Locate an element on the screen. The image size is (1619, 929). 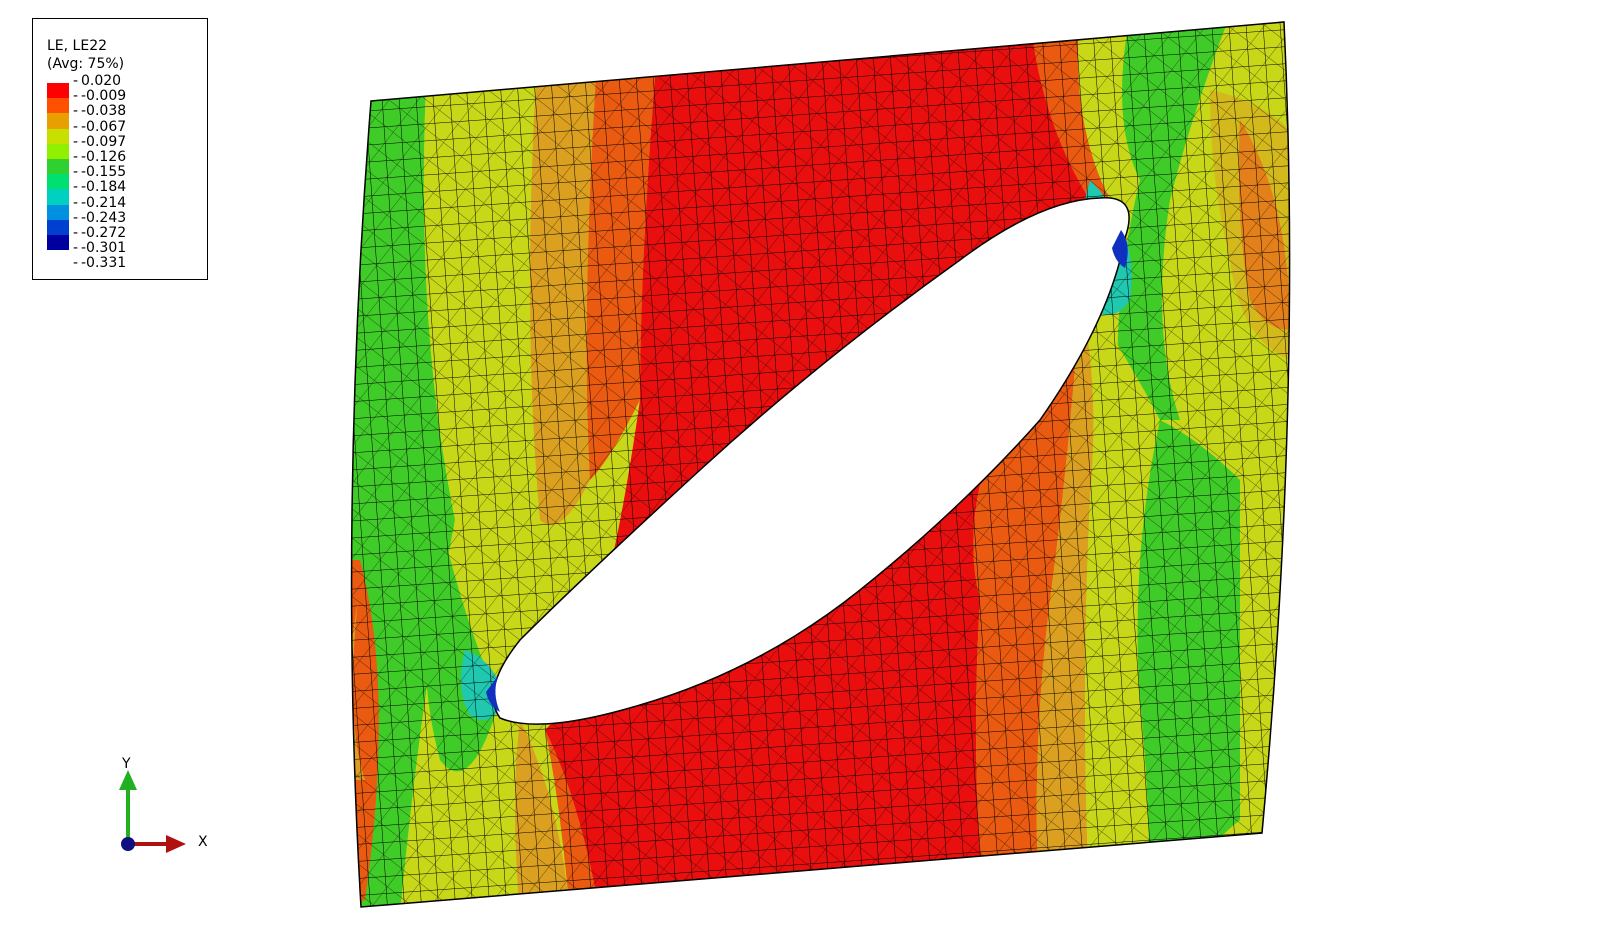
legend-value: -0.009 is located at coordinates (99, 96).